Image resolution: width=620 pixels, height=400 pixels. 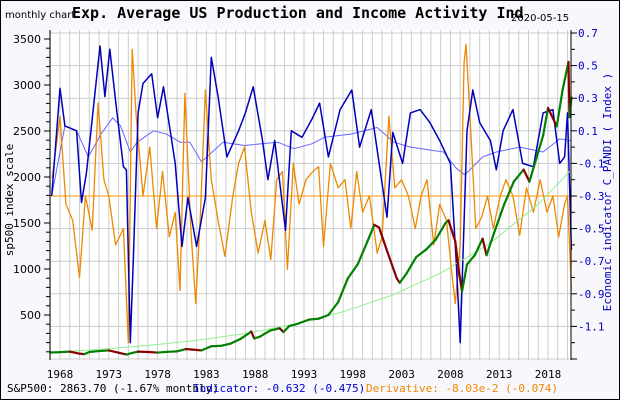 What do you see at coordinates (109, 374) in the screenshot?
I see `x-tick-label: 1973` at bounding box center [109, 374].